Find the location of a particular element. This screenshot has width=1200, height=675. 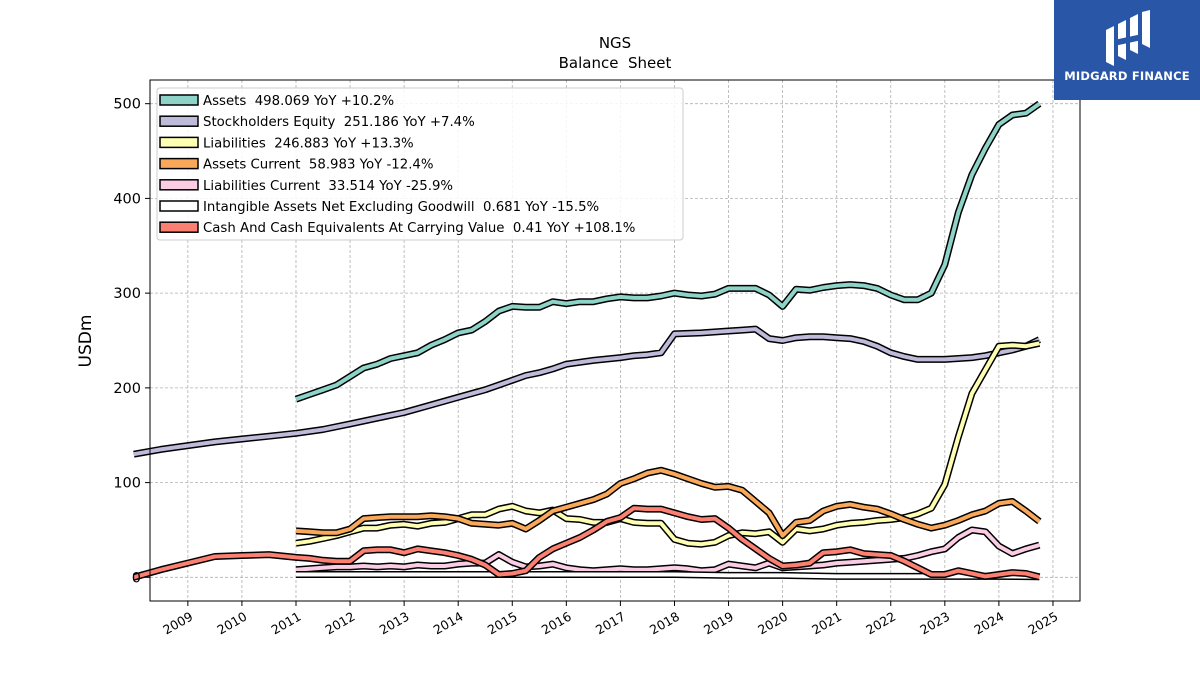

x-tick-label: 2020 is located at coordinates (772, 623).